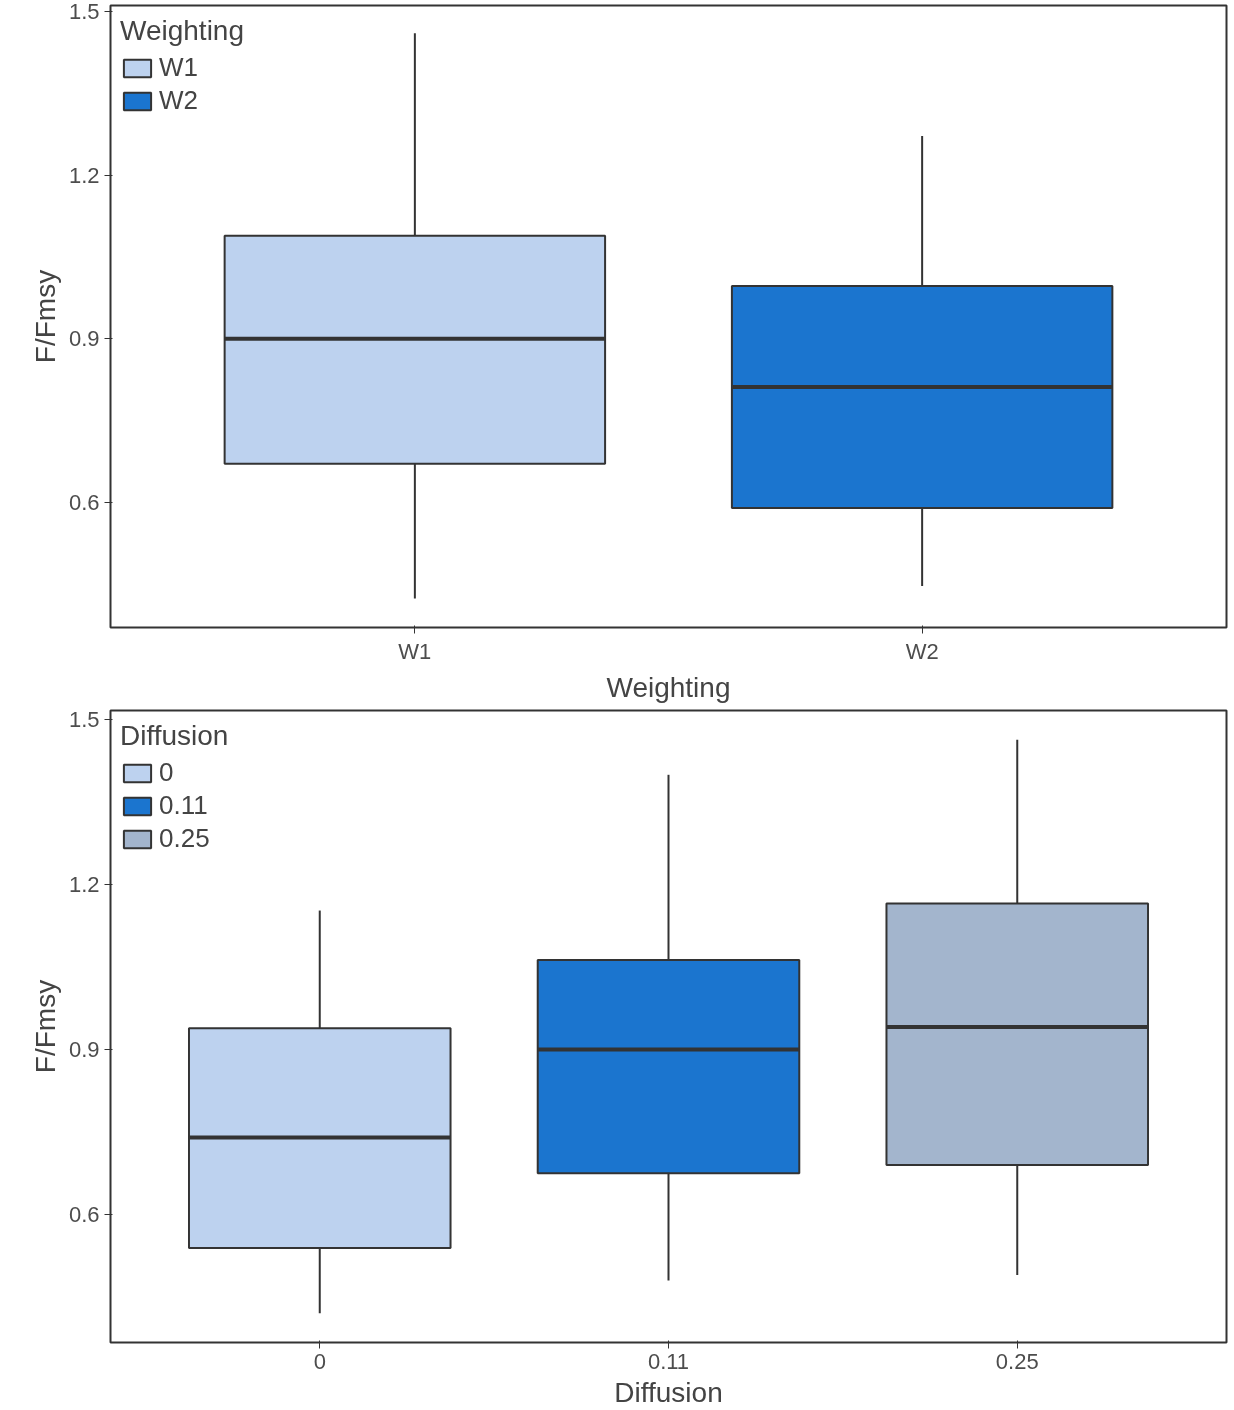 Image resolution: width=1234 pixels, height=1410 pixels. What do you see at coordinates (183, 805) in the screenshot?
I see `legend-label: 0.11` at bounding box center [183, 805].